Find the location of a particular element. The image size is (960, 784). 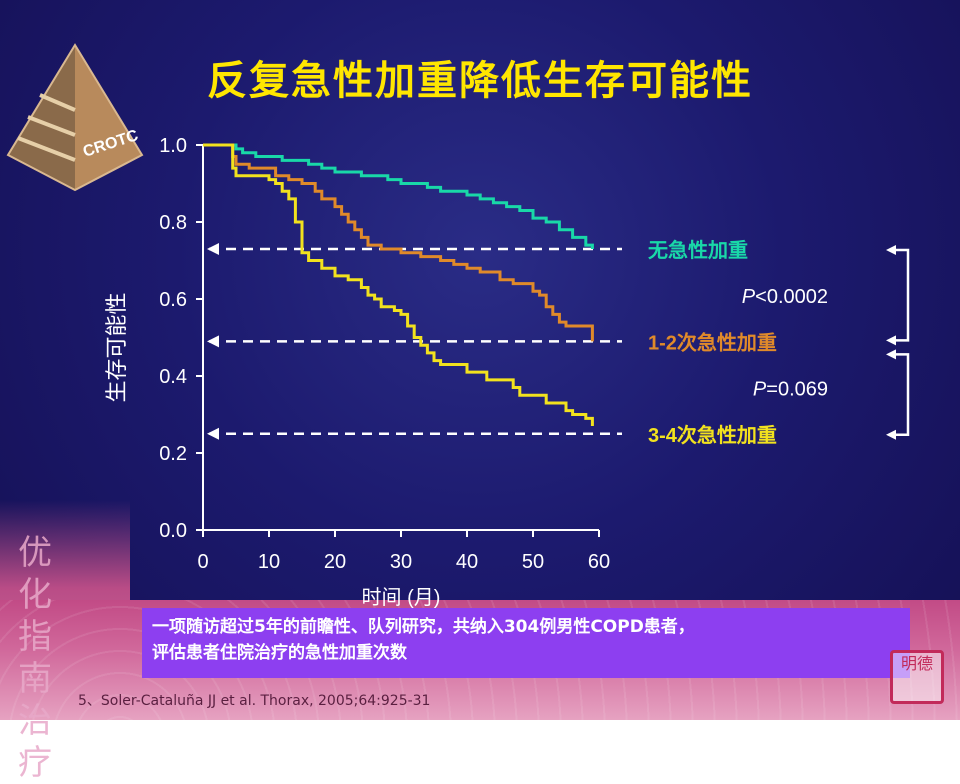

seal-stamp: 明德 is located at coordinates (917, 677).